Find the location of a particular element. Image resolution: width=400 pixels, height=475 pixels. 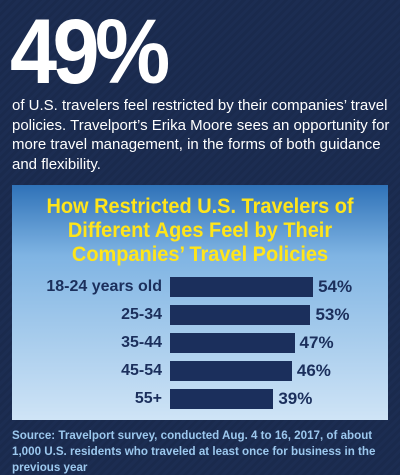

value-label: 47% is located at coordinates (316, 342).